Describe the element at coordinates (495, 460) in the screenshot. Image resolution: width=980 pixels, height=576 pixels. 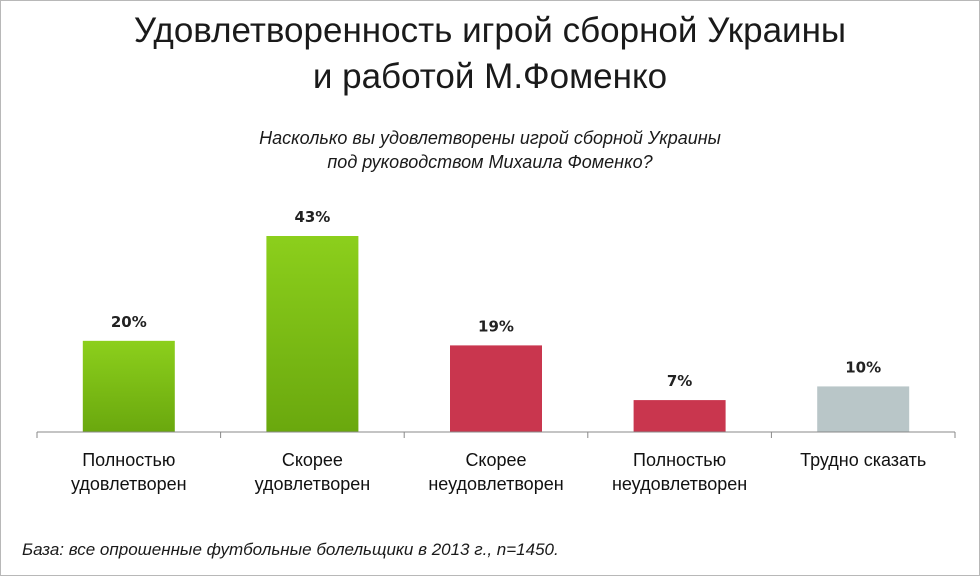
I see `category-label-3-line-1: Скорее` at that location.